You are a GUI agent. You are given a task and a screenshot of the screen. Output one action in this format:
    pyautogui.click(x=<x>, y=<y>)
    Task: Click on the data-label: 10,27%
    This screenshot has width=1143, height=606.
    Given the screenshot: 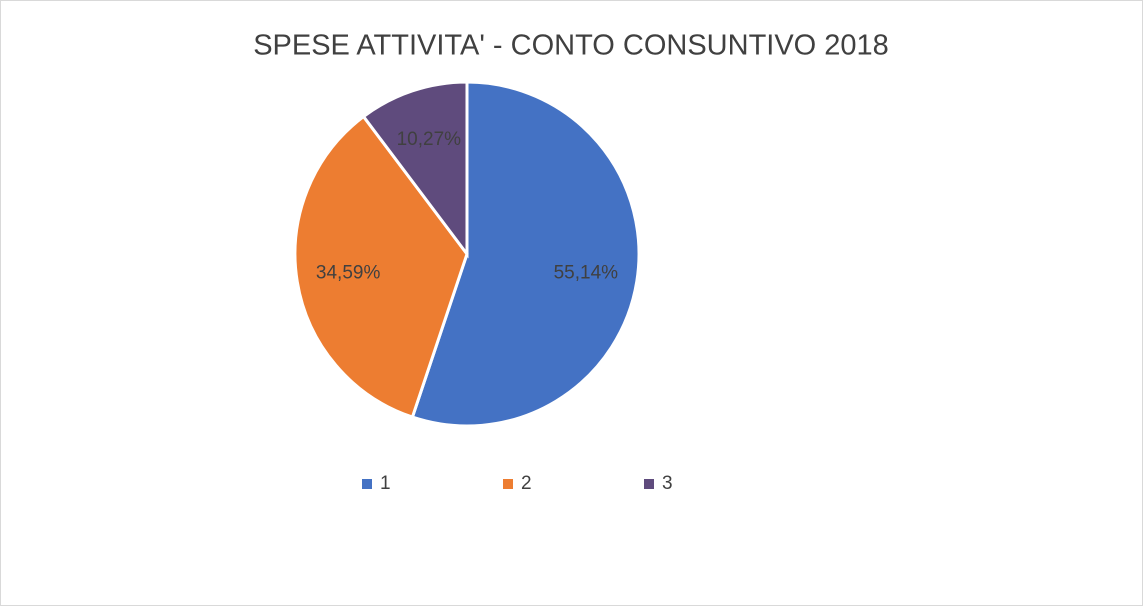 What is the action you would take?
    pyautogui.click(x=429, y=139)
    